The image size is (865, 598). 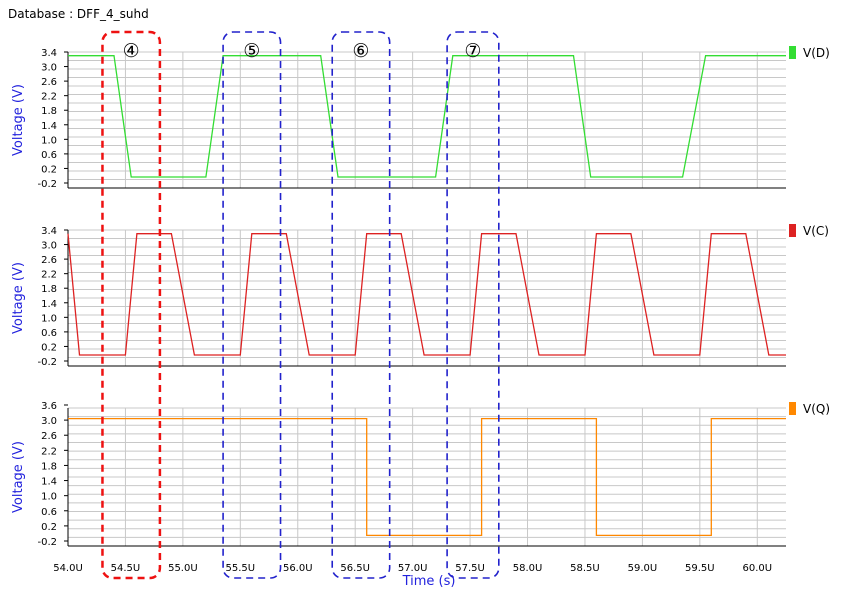 I want to click on step-marker-label: ④, so click(x=131, y=51).